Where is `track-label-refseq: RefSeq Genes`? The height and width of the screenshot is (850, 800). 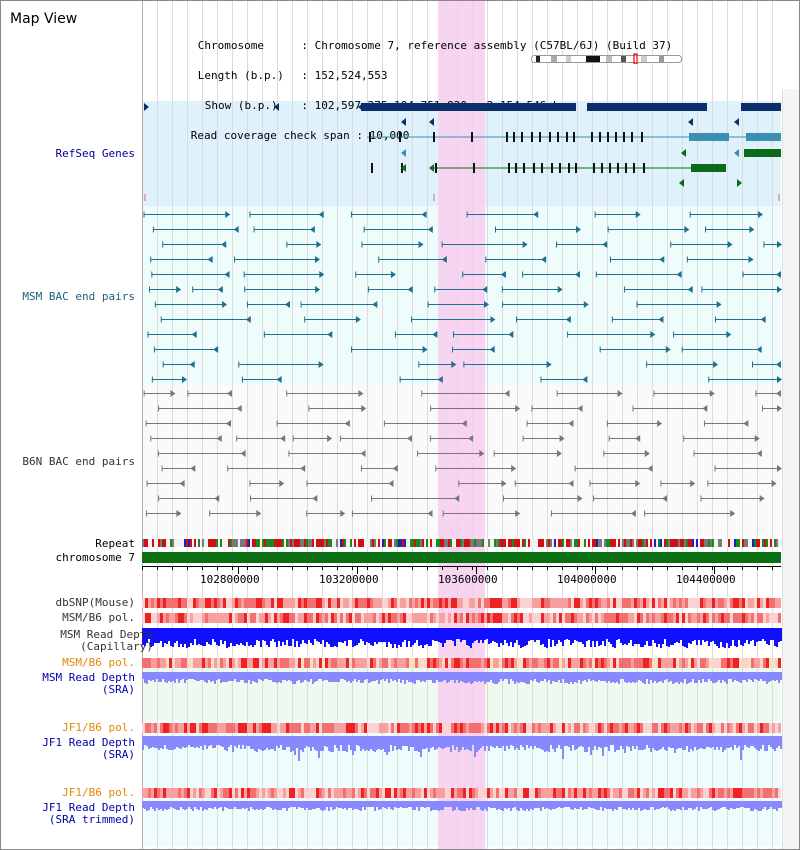 track-label-refseq: RefSeq Genes is located at coordinates (95, 153).